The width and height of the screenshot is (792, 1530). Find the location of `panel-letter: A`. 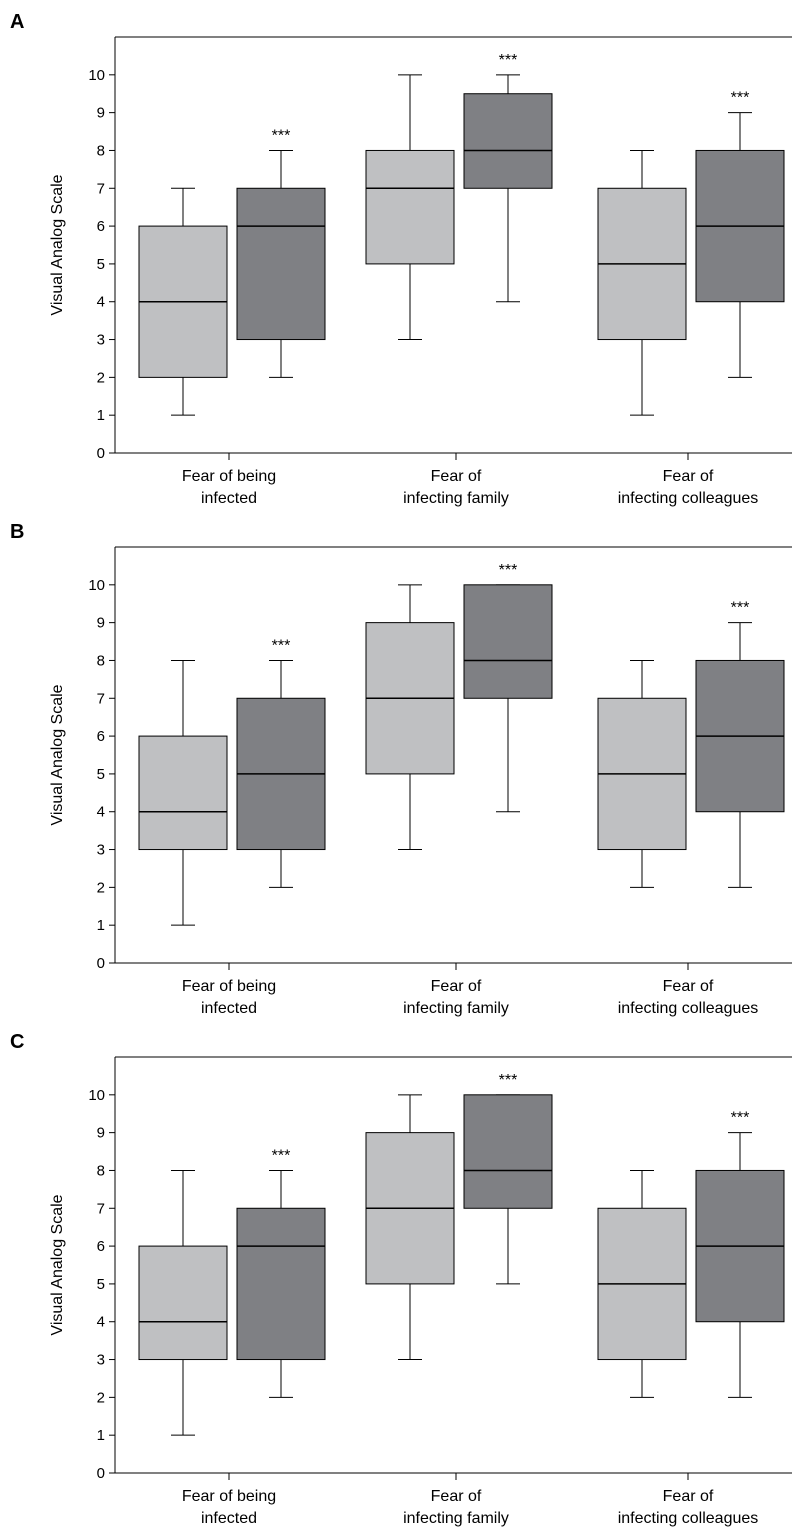

panel-letter: A is located at coordinates (17, 22).